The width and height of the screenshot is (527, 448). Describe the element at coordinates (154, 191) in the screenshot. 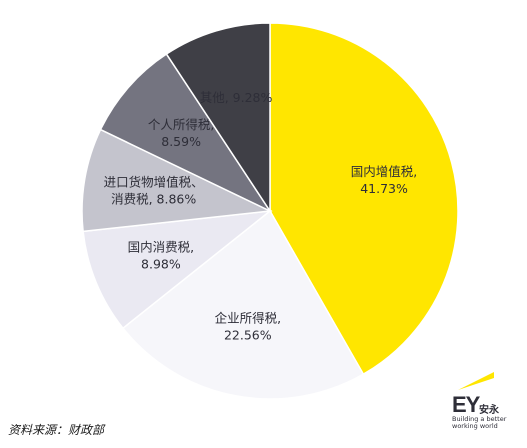

I see `slice-label: 进口货物增值税、消费税, 8.86%` at that location.